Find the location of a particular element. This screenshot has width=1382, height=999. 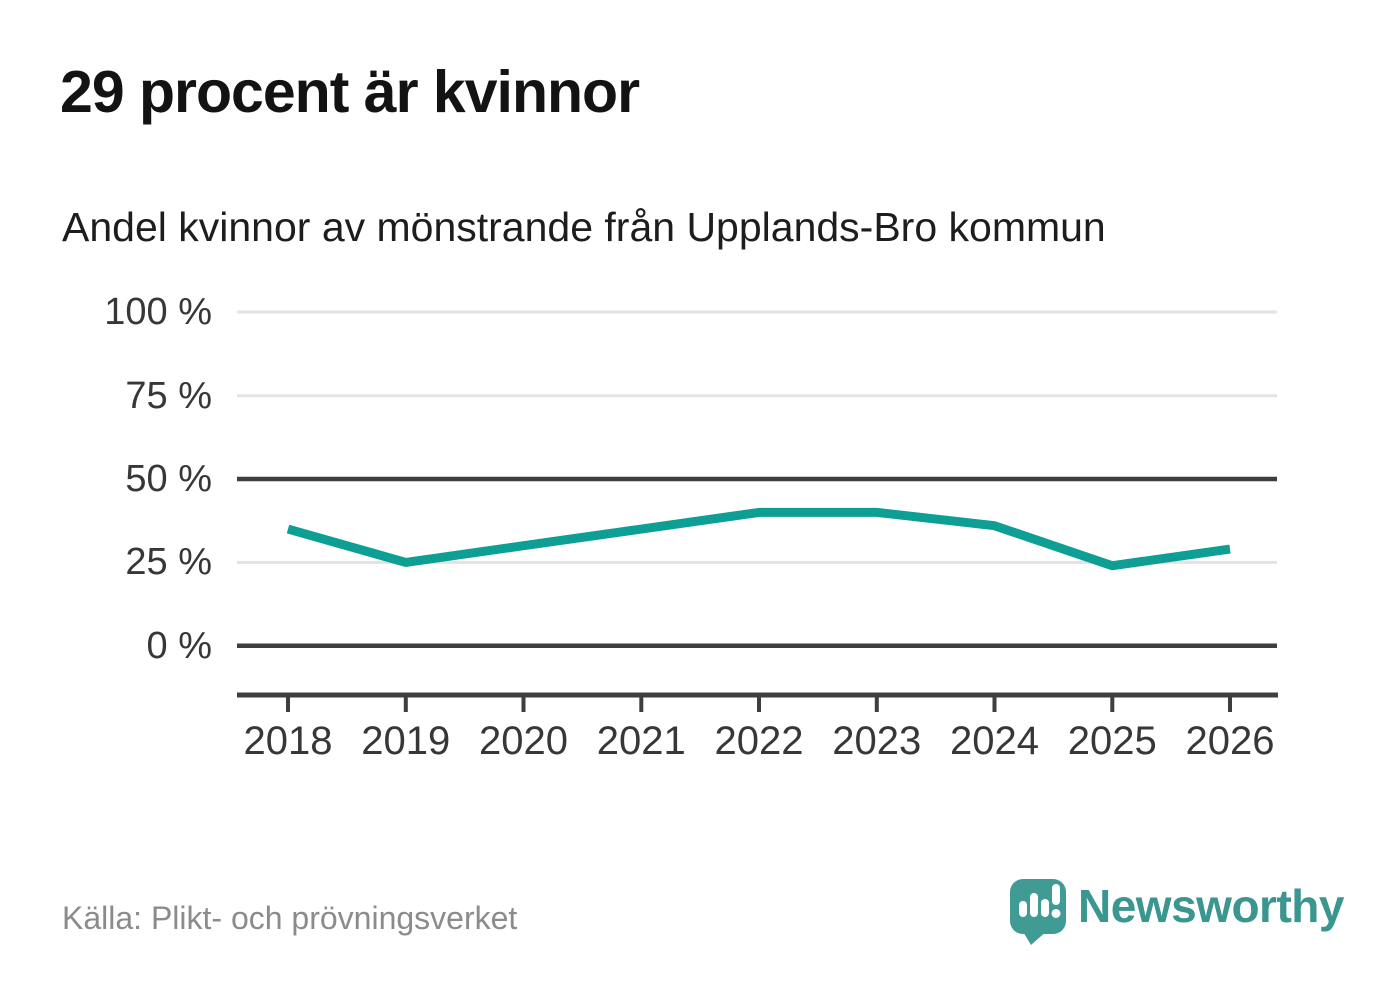

x-tick-label-2022: 2022 is located at coordinates (759, 741).